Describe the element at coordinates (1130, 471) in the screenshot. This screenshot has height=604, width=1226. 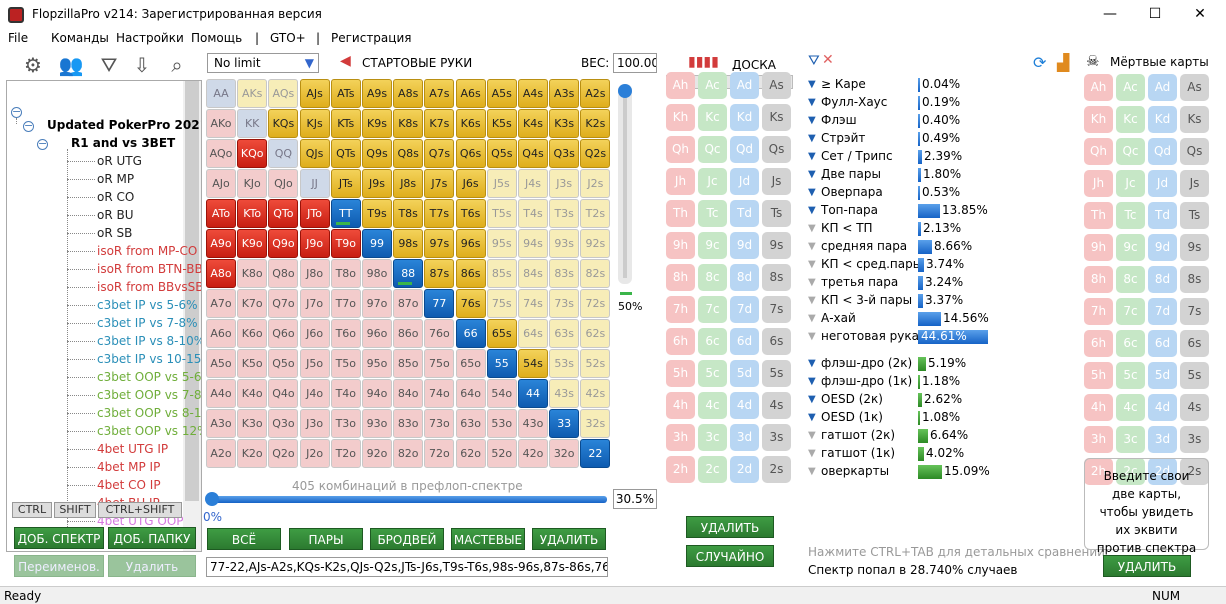
I see `dead-card-2c: 2c` at that location.